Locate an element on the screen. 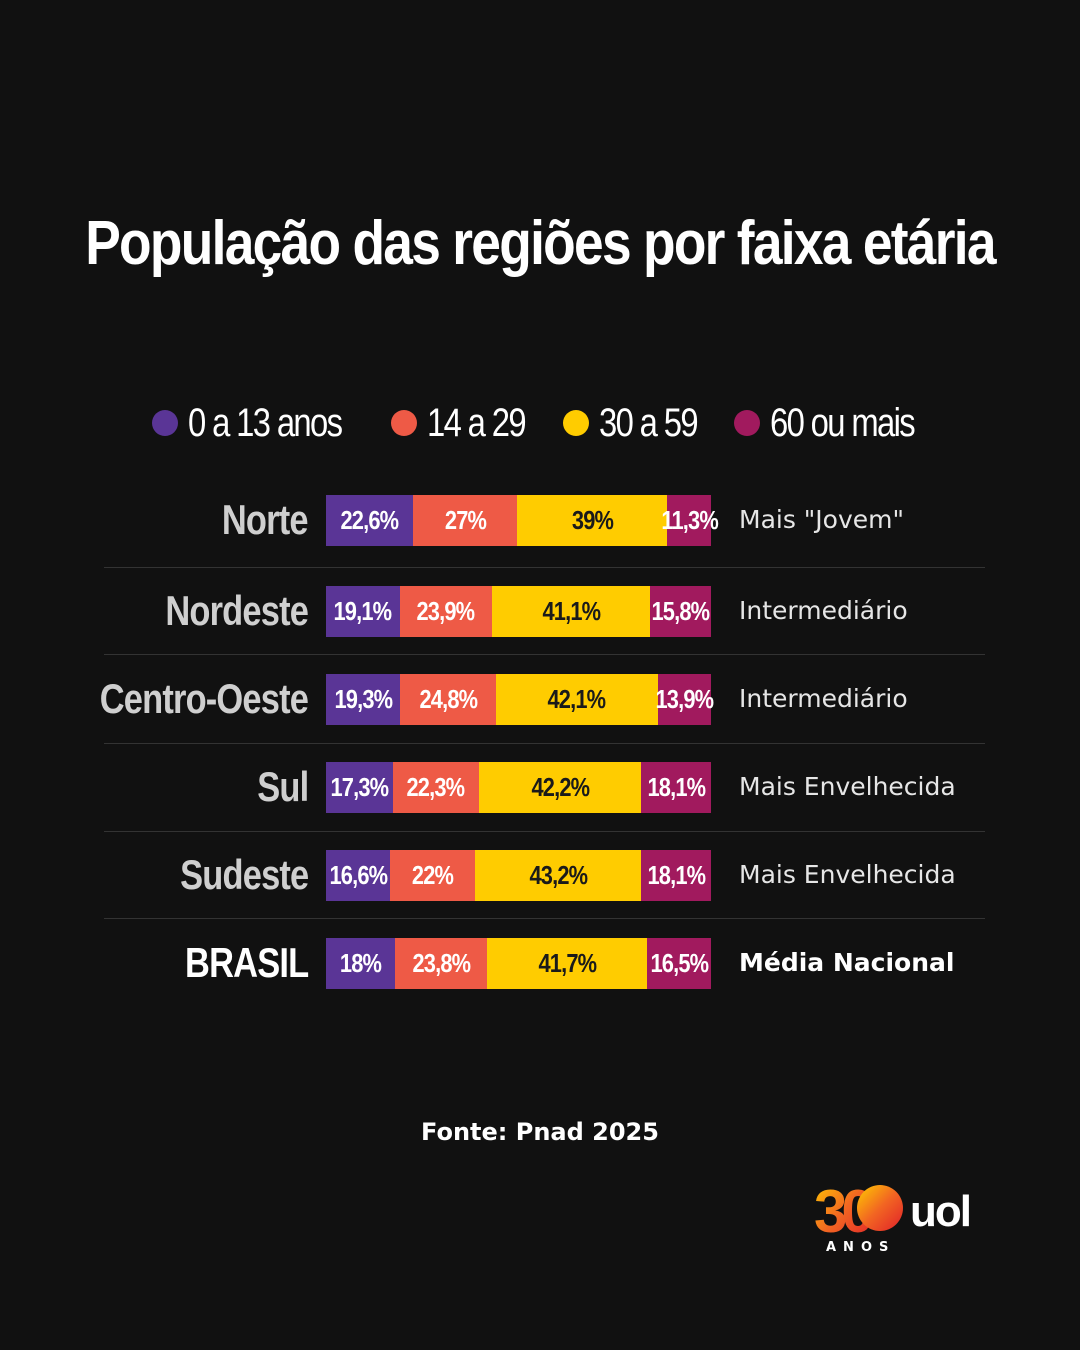 The width and height of the screenshot is (1080, 1350). category-label: Nordeste is located at coordinates (237, 610).